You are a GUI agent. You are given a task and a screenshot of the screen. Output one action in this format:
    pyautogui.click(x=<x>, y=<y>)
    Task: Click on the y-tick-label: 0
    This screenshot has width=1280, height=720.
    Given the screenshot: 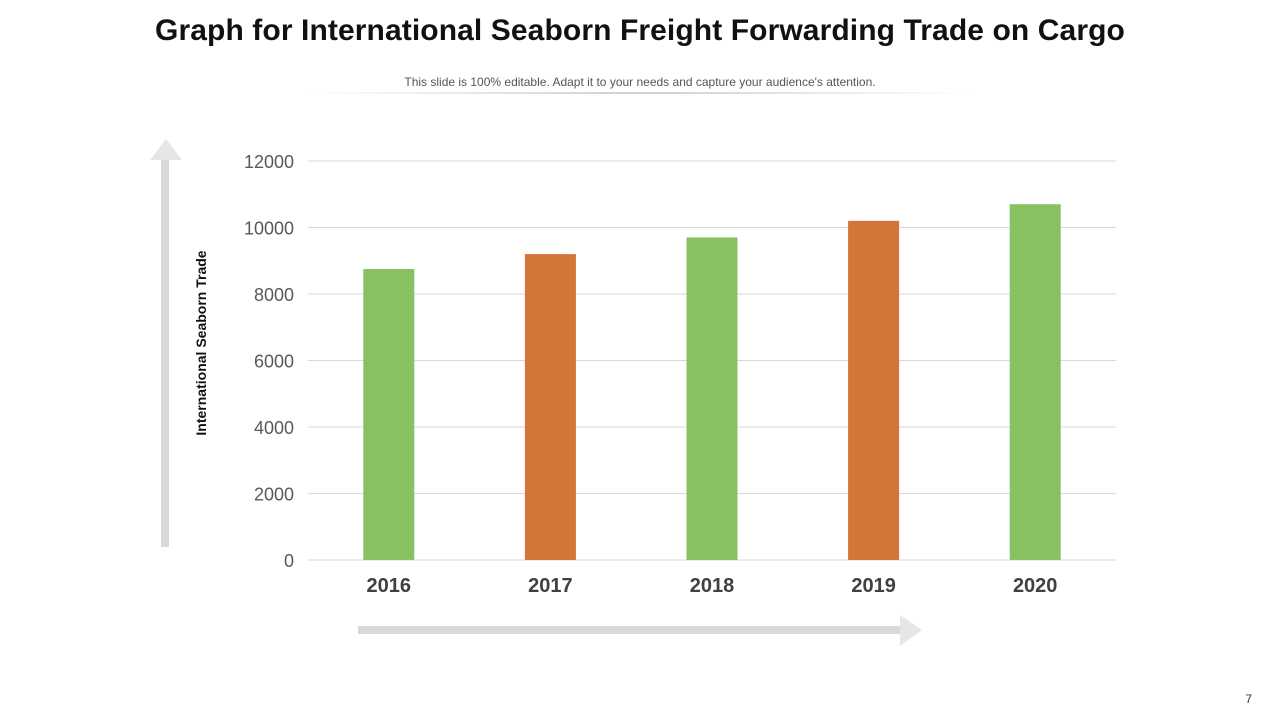 What is the action you would take?
    pyautogui.click(x=289, y=561)
    